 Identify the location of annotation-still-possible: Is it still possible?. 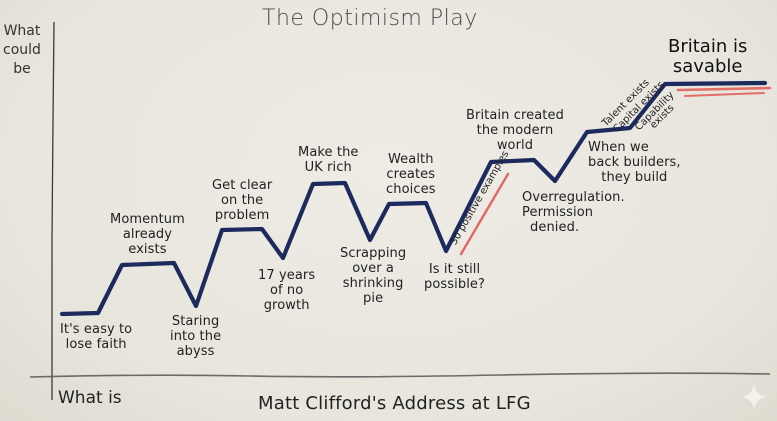
(454, 277).